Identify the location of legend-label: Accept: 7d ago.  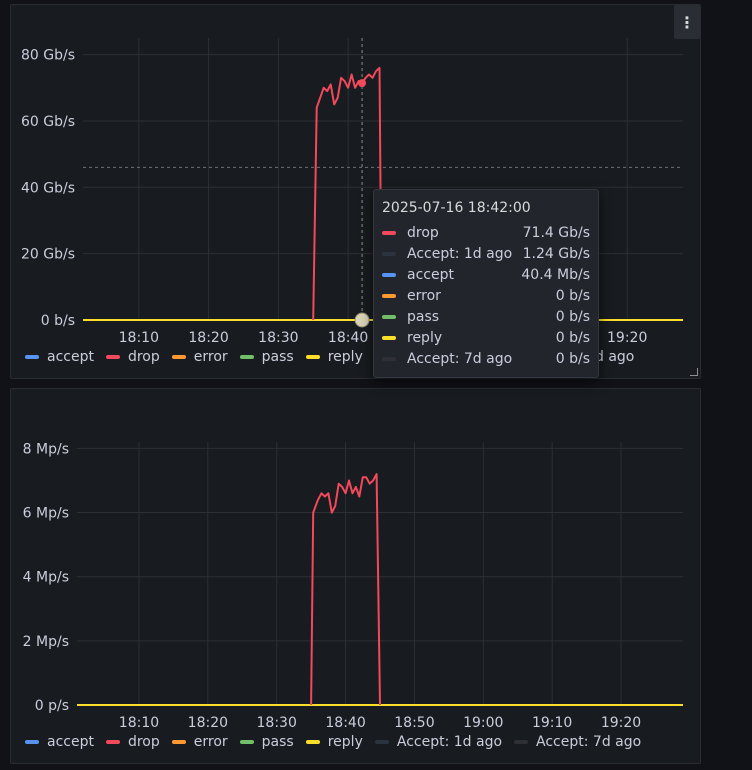
(589, 742).